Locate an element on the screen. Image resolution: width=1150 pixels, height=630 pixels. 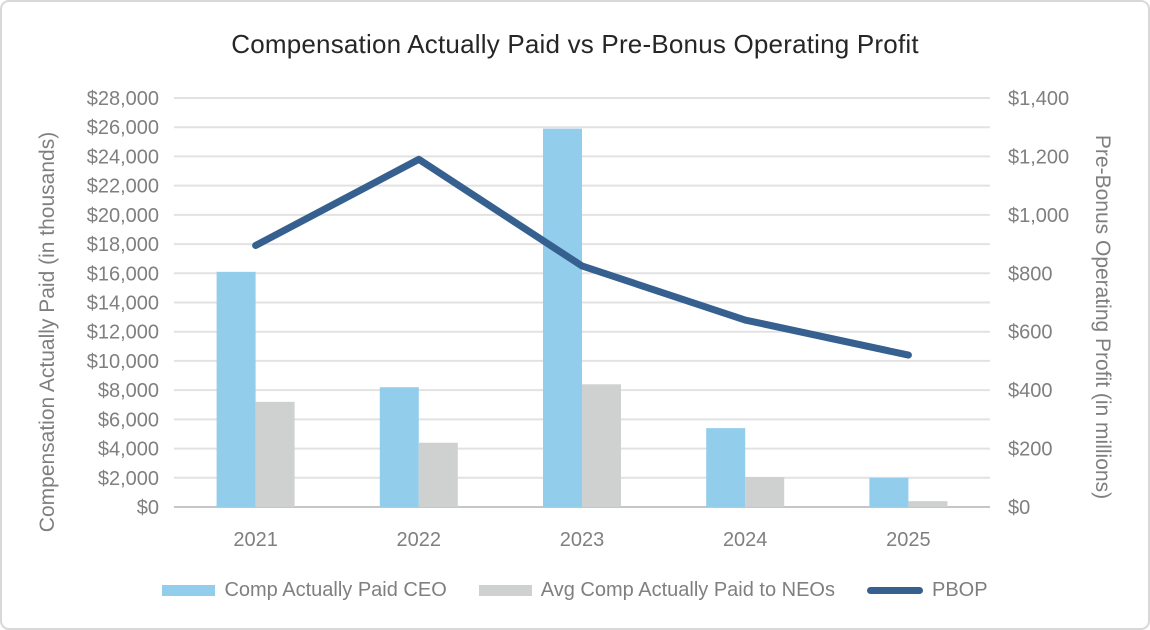
right-axis-tick: $800 is located at coordinates (1030, 274).